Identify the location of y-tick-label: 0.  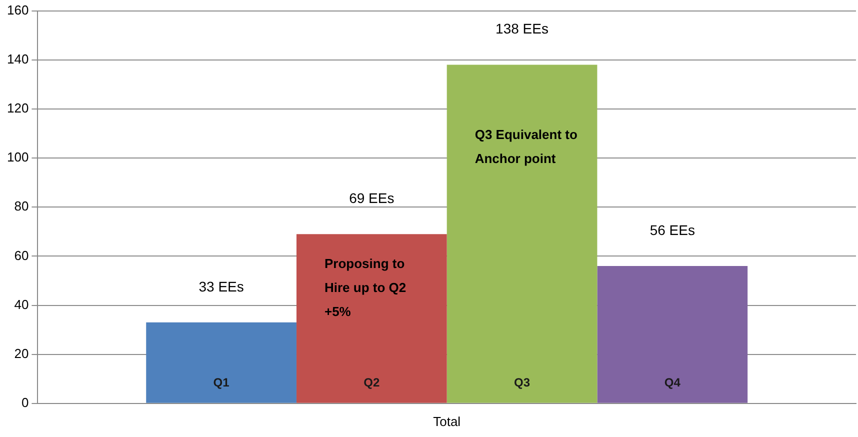
(25, 402).